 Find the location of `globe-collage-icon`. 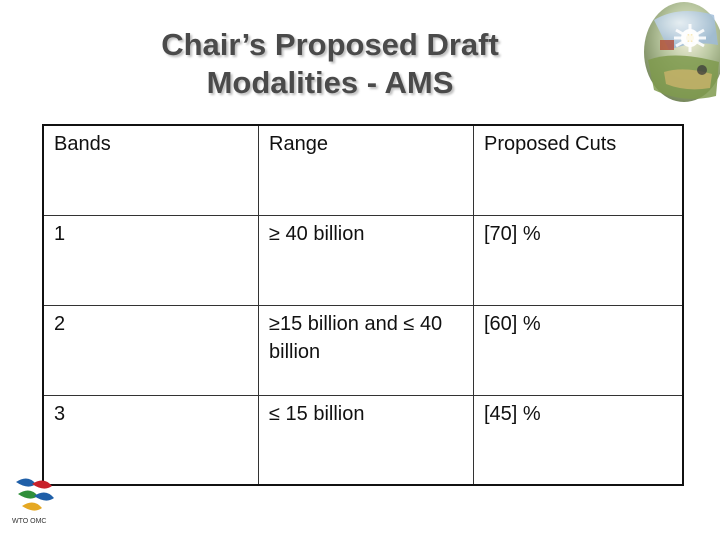

globe-collage-icon is located at coordinates (682, 52).